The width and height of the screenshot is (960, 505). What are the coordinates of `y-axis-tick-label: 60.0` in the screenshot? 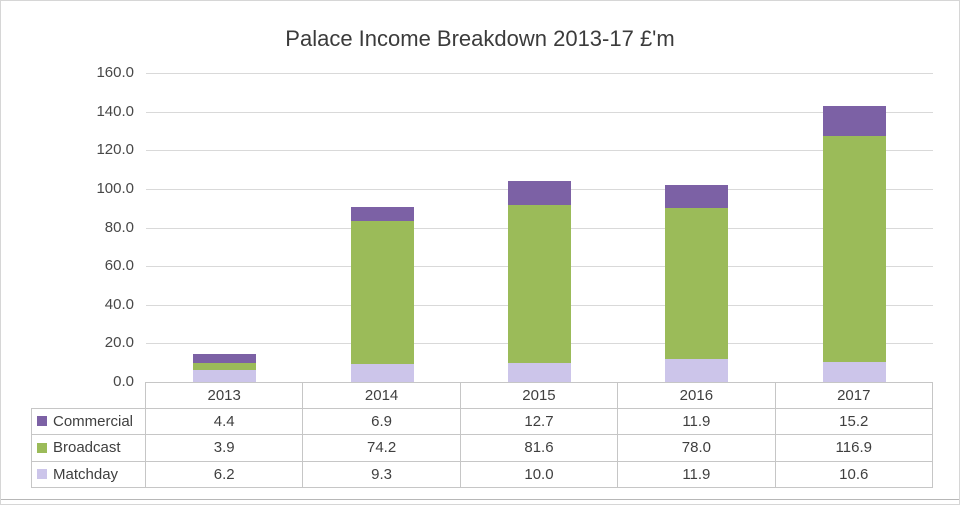 It's located at (119, 266).